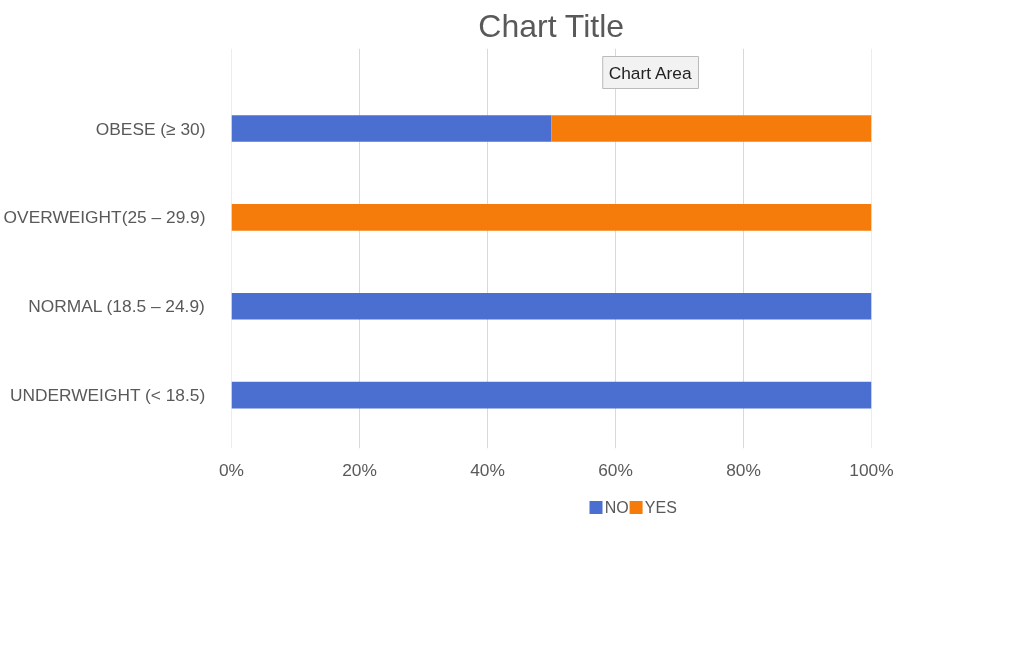  What do you see at coordinates (487, 469) in the screenshot?
I see `x-tick-label: 40%` at bounding box center [487, 469].